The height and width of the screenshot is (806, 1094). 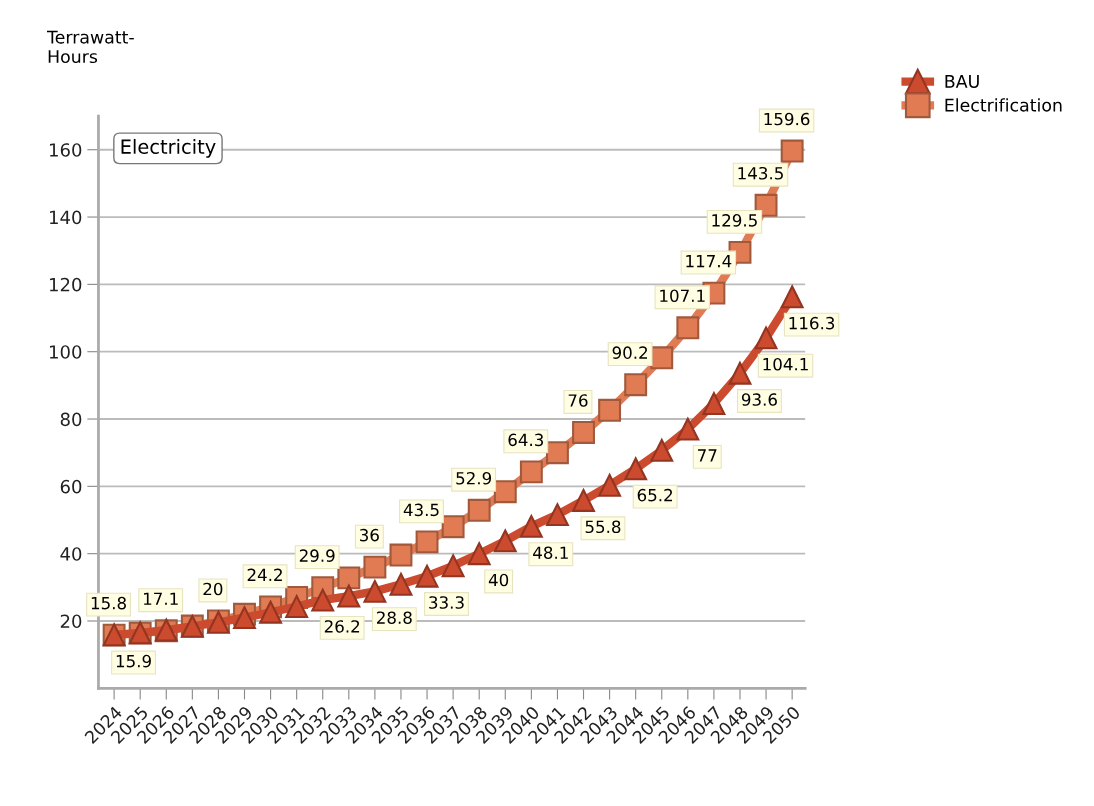 I want to click on data-label: 143.5, so click(x=760, y=173).